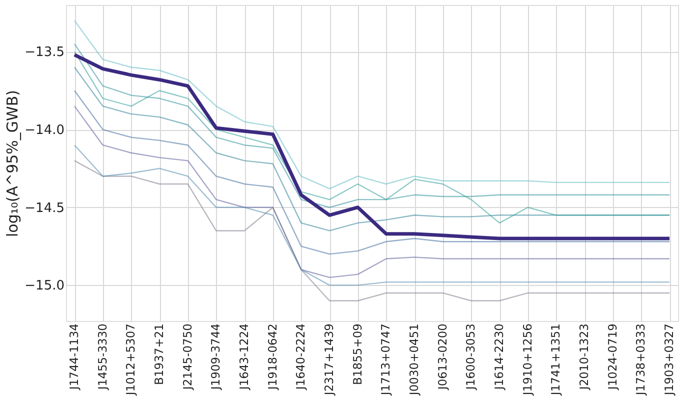 This screenshot has width=683, height=400. Describe the element at coordinates (272, 357) in the screenshot. I see `x-tick-label: J1918-0642` at that location.